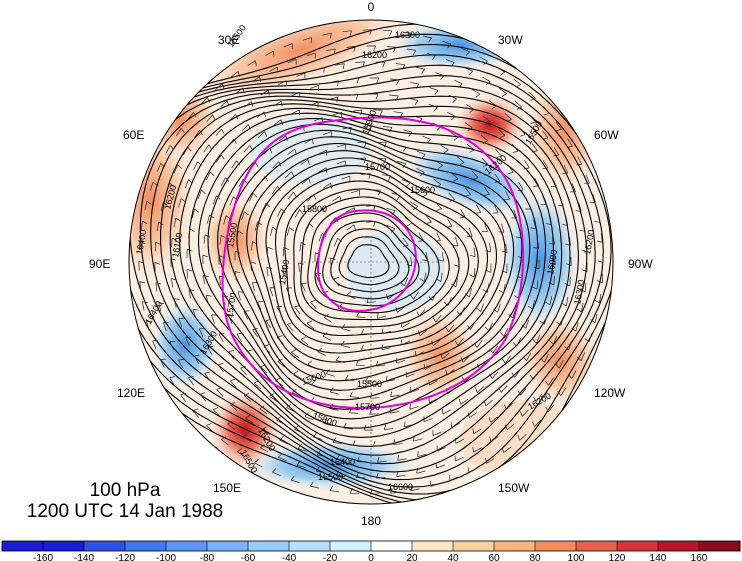  I want to click on contour-label: 15600, so click(422, 190).